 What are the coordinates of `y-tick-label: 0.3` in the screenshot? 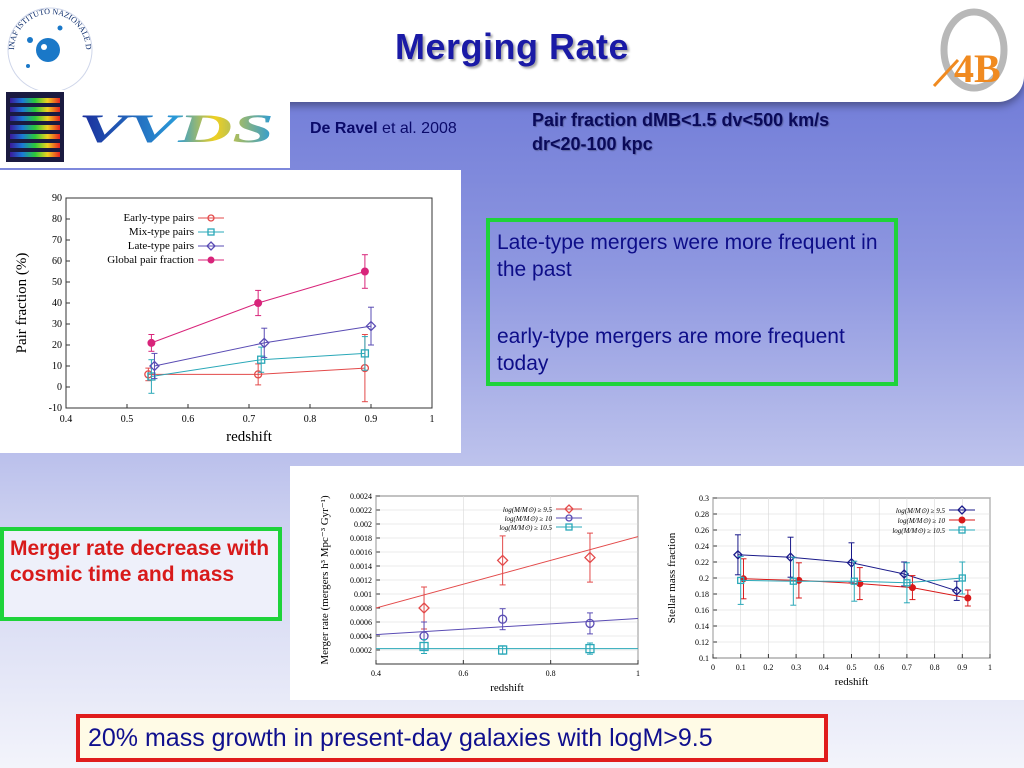 It's located at (704, 498).